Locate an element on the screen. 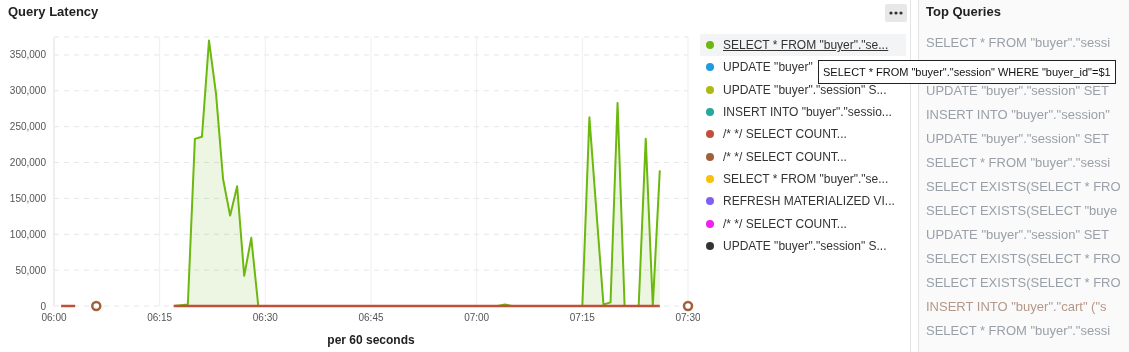 This screenshot has height=352, width=1129. y-tick-label: 200,000 is located at coordinates (28, 163).